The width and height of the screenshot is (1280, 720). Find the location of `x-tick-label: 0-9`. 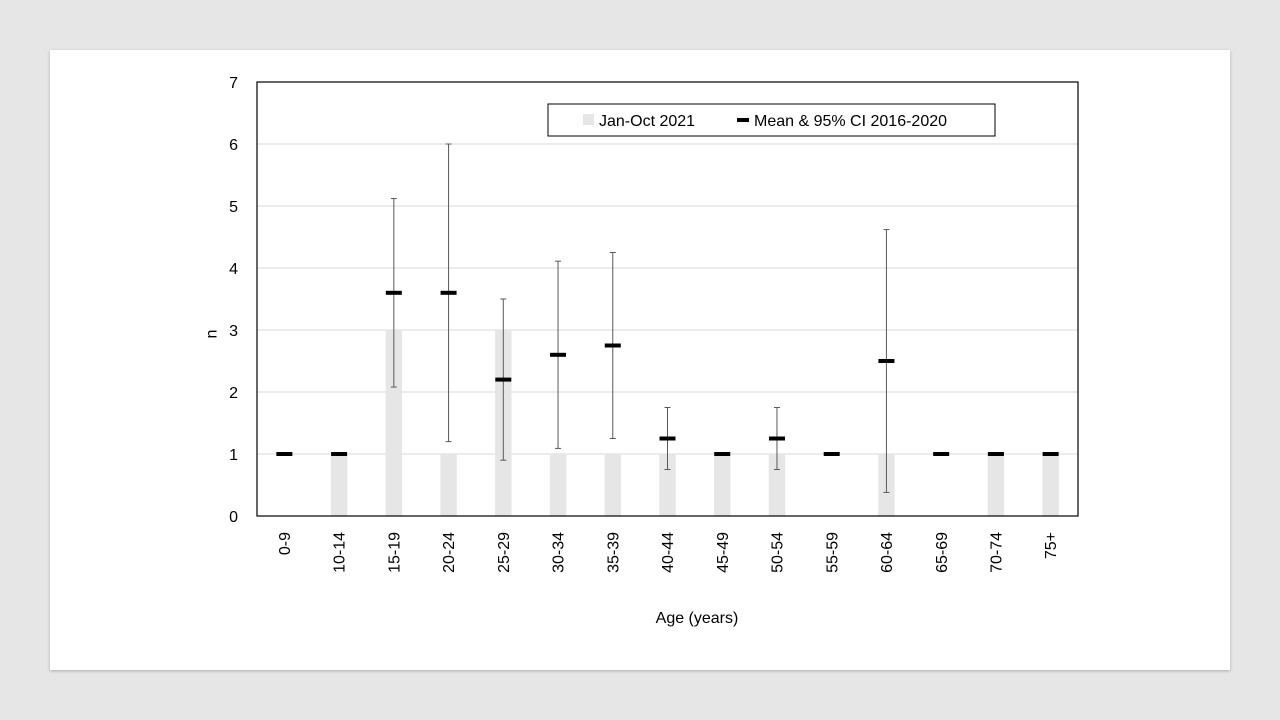

x-tick-label: 0-9 is located at coordinates (285, 543).